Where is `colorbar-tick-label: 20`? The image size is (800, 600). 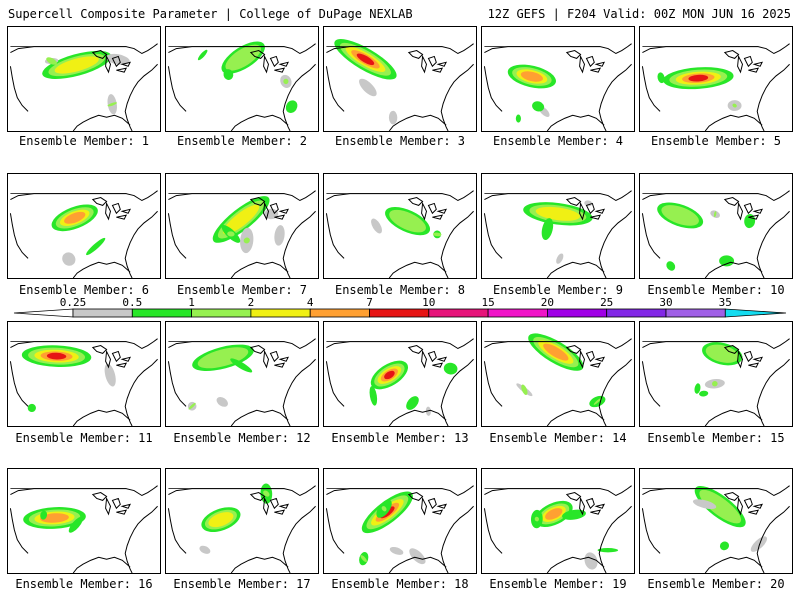
colorbar-tick-label: 20 is located at coordinates (547, 302).